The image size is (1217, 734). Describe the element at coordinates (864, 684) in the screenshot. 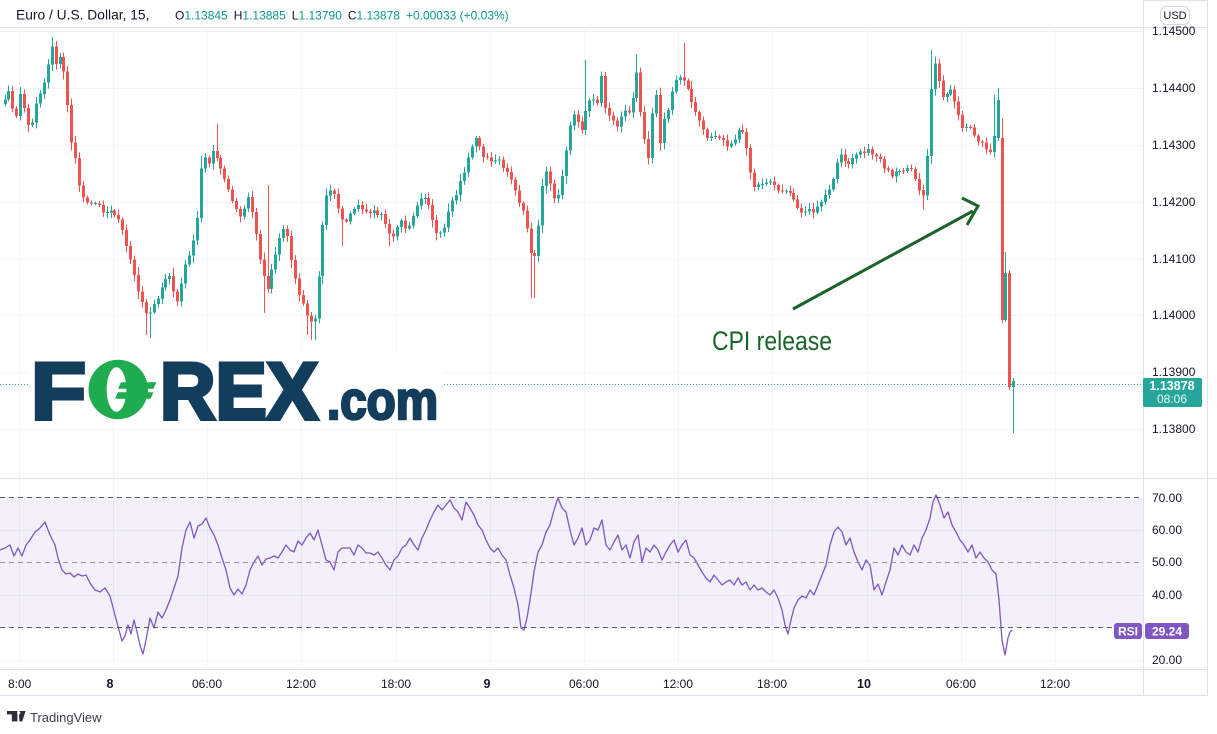

I see `svg-text: 10` at that location.